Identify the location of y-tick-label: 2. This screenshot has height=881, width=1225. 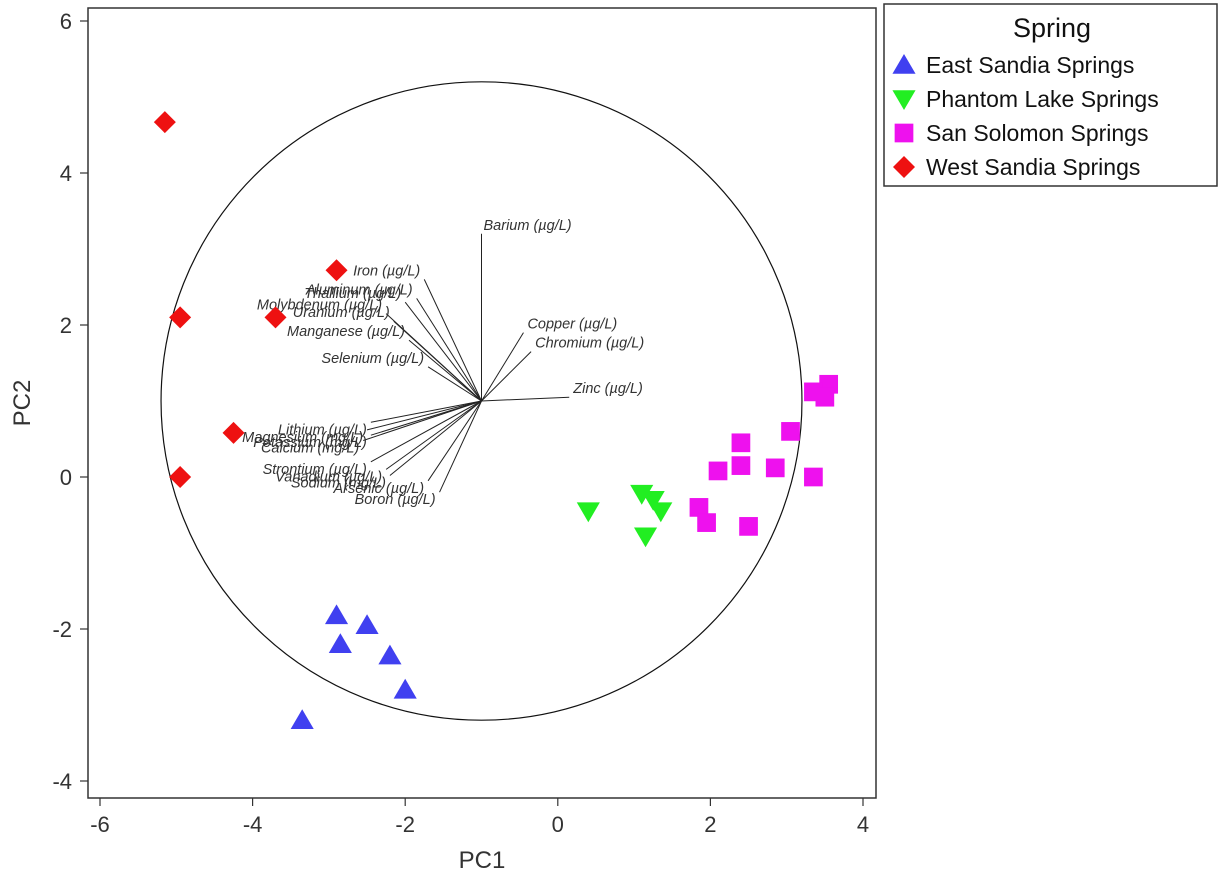
(66, 325).